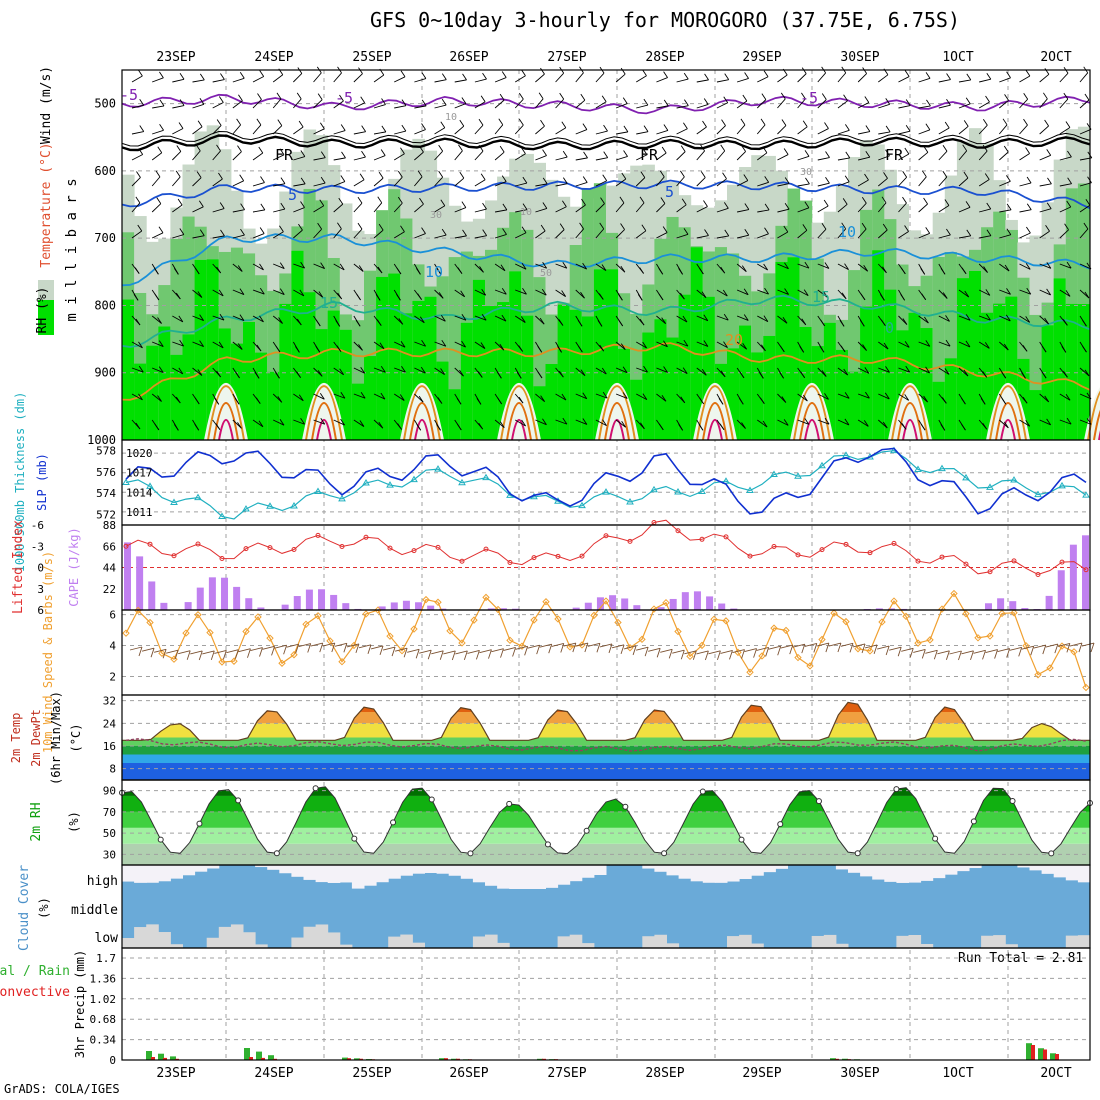 Image resolution: width=1100 pixels, height=1100 pixels. Describe the element at coordinates (109, 833) in the screenshot. I see `rh-tick-1: 50` at that location.